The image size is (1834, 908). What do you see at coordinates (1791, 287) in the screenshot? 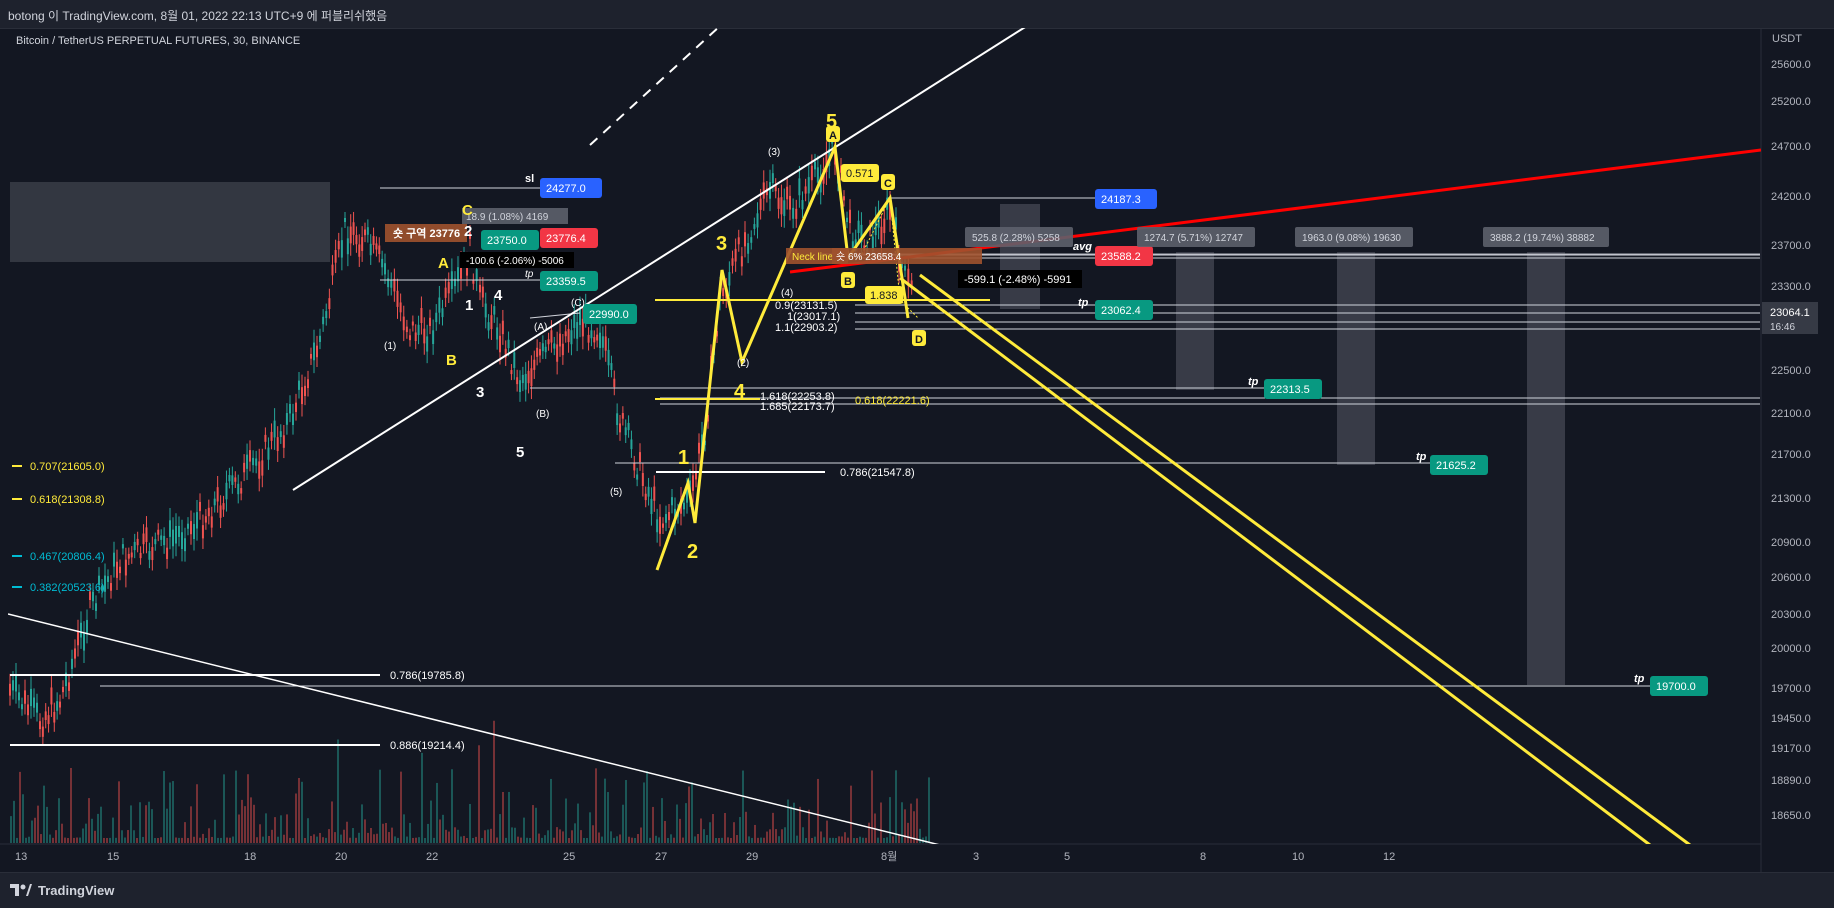
I see `y-tick-label: 23300.0` at bounding box center [1791, 287].